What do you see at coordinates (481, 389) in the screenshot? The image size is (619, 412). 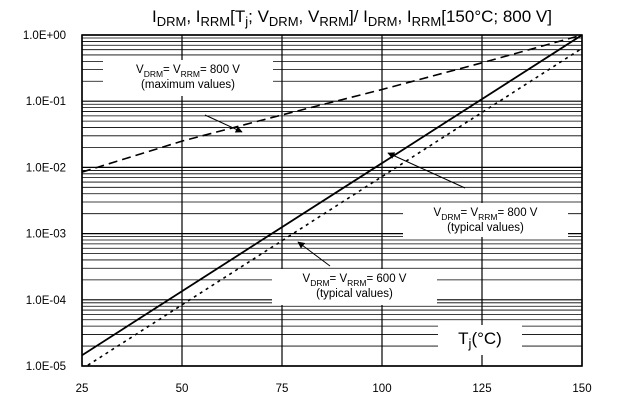 I see `x-tick-label: 125` at bounding box center [481, 389].